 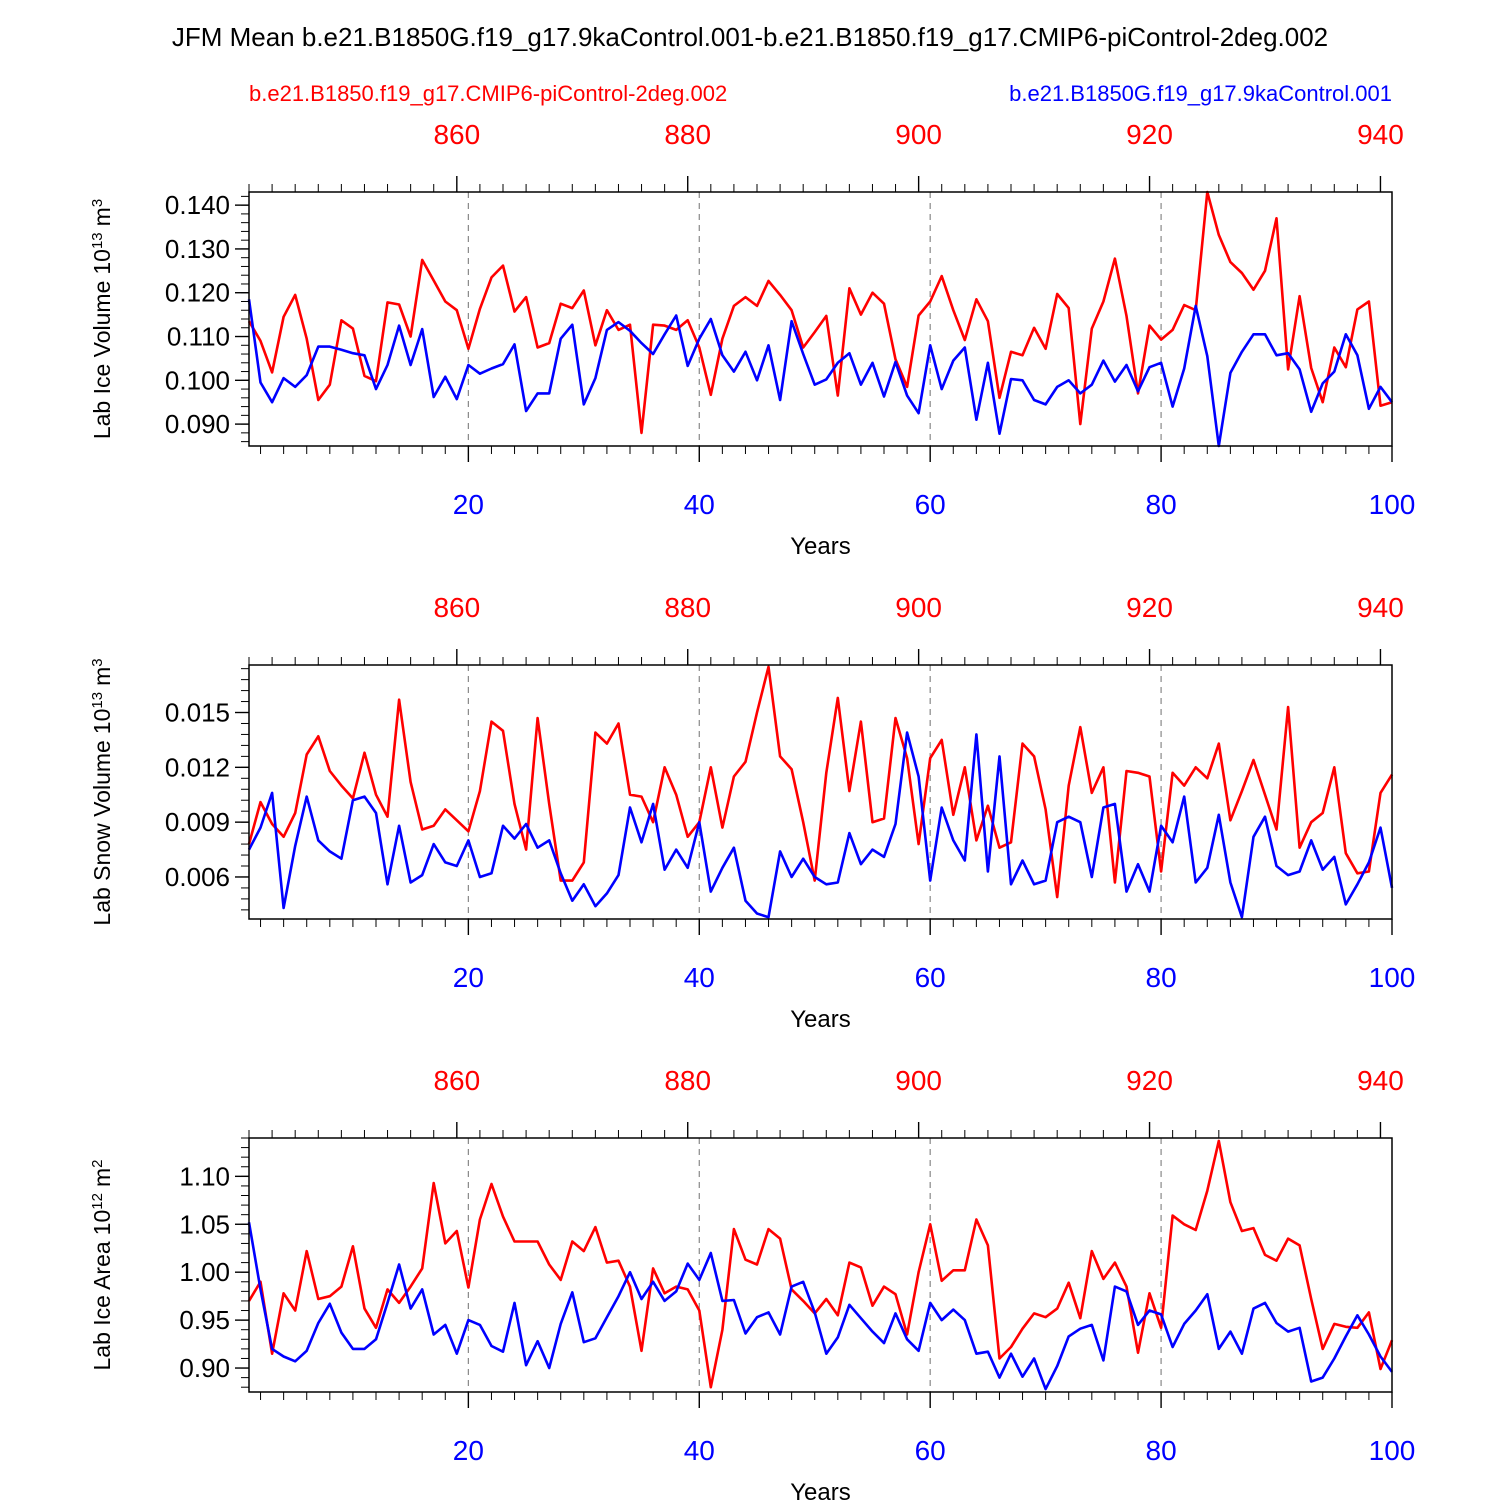 What do you see at coordinates (197, 424) in the screenshot?
I see `y-tick-label: 0.090` at bounding box center [197, 424].